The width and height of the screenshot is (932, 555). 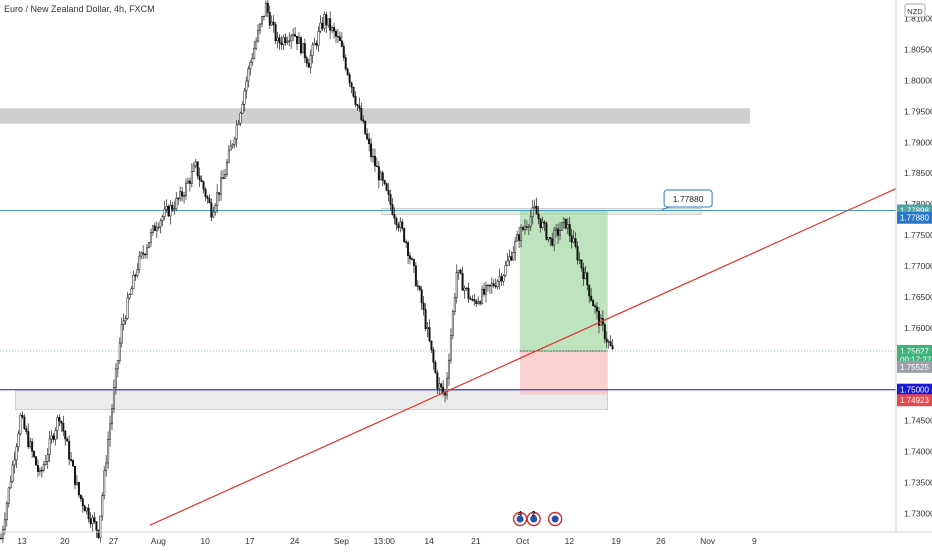 What do you see at coordinates (22, 541) in the screenshot?
I see `time-tick-label: 13` at bounding box center [22, 541].